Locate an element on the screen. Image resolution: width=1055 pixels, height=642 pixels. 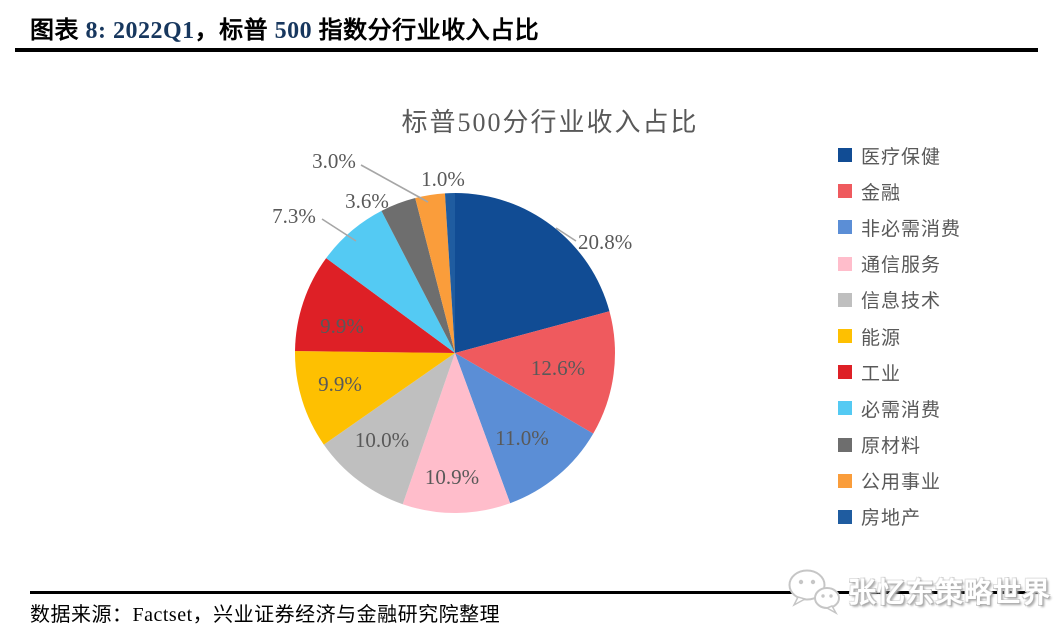
legend-item-energy: 能源 is located at coordinates (899, 336).